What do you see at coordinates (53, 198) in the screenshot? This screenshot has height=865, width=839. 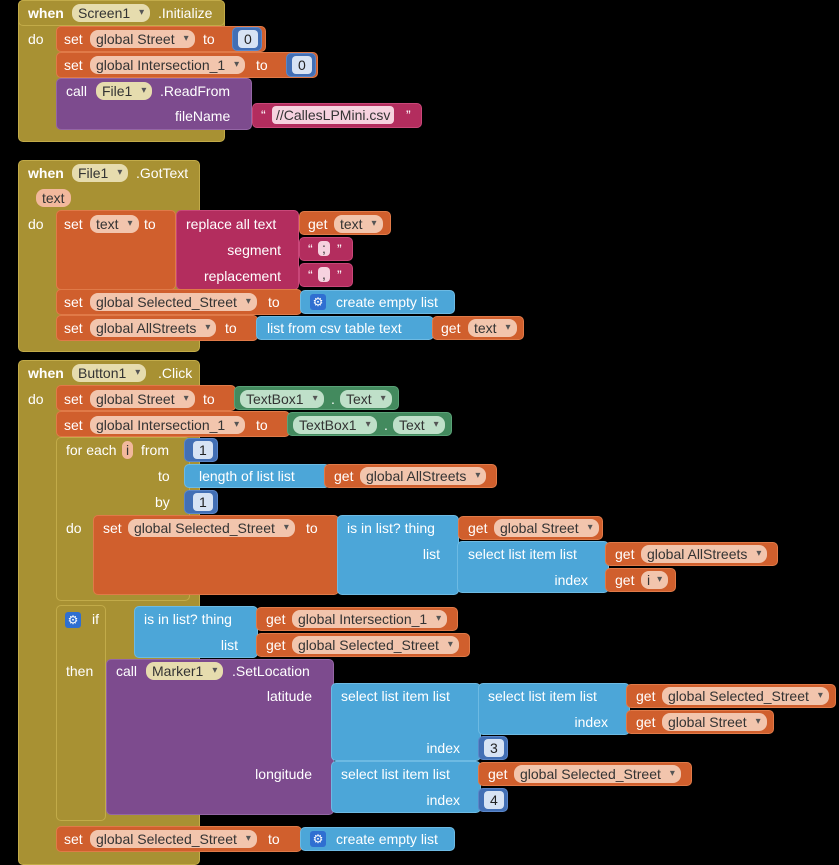 I see `event-param: text` at bounding box center [53, 198].